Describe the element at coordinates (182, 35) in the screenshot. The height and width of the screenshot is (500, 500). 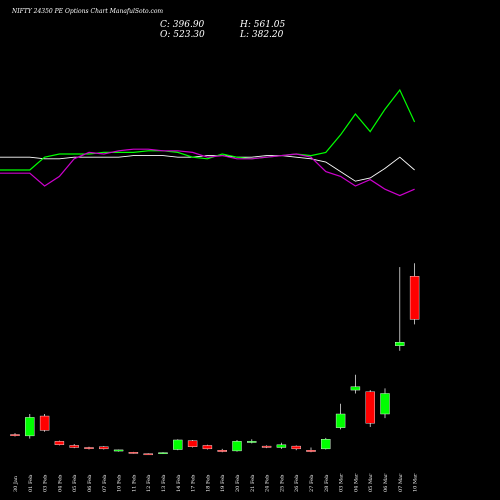
I see `open-value: O: 523.30` at that location.